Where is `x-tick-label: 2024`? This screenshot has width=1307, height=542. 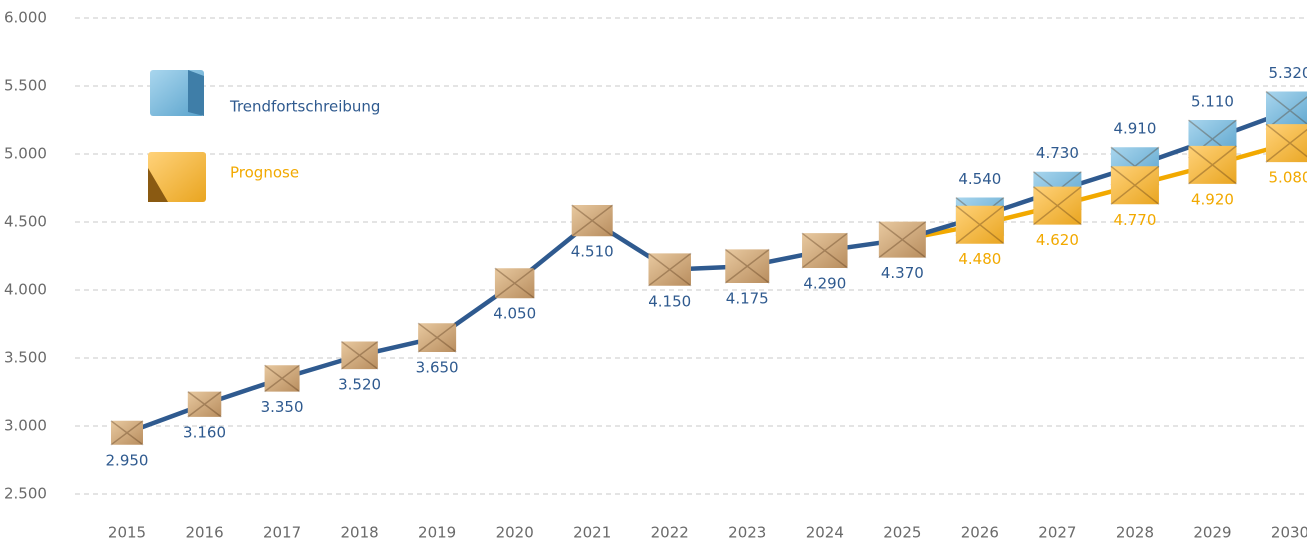 x-tick-label: 2024 is located at coordinates (825, 533).